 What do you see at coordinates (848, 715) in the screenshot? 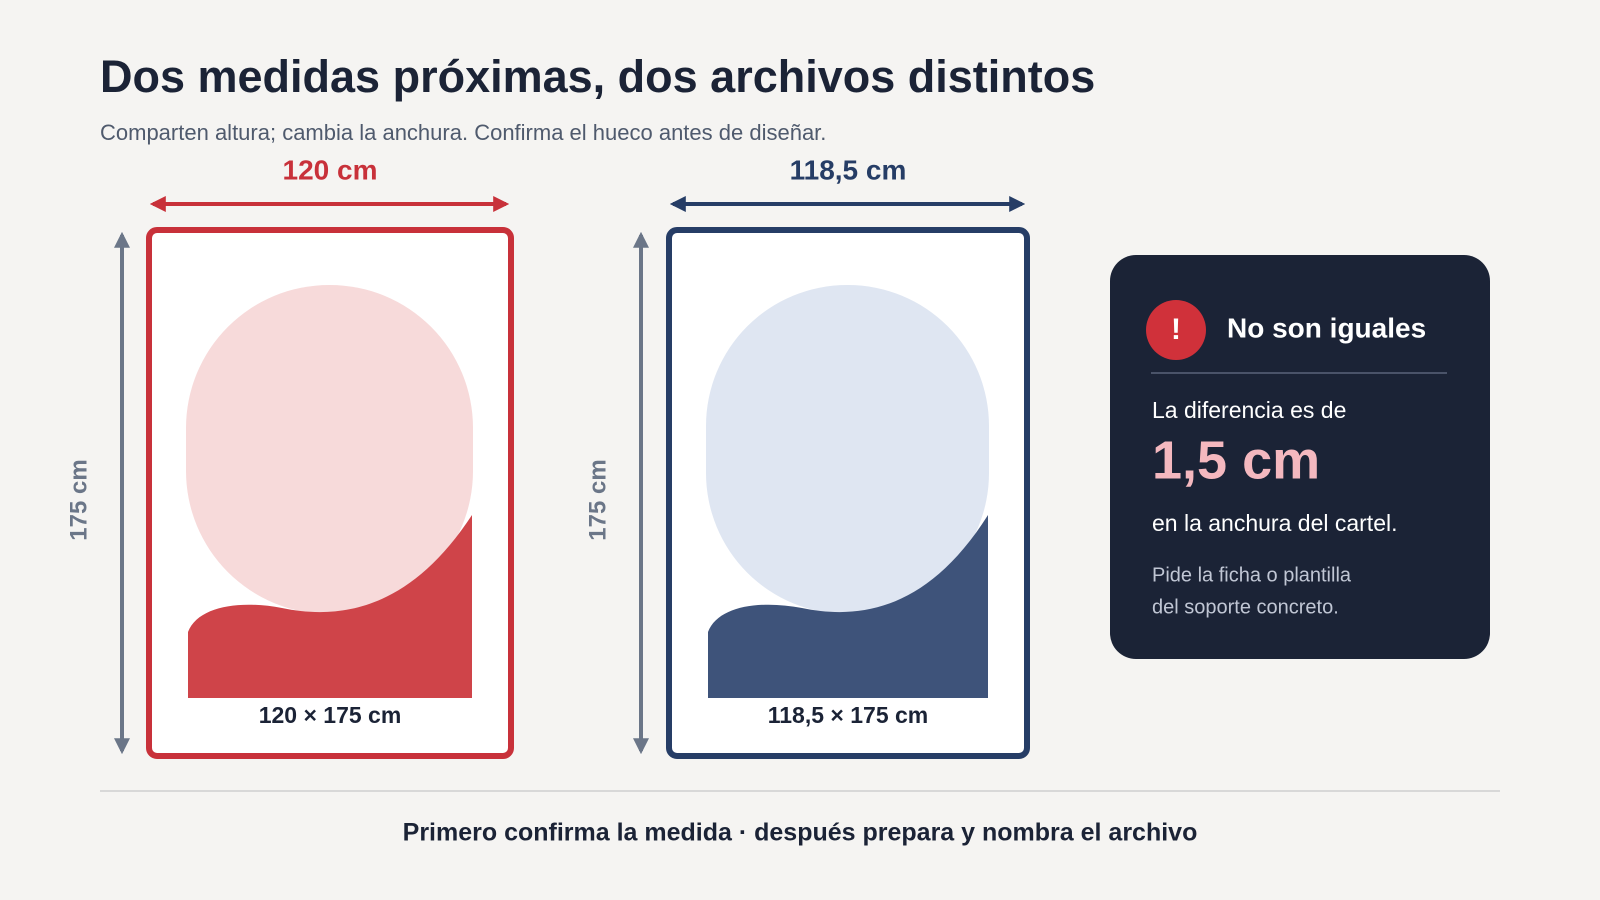
I see `caption: 118,5 × 175 cm` at bounding box center [848, 715].